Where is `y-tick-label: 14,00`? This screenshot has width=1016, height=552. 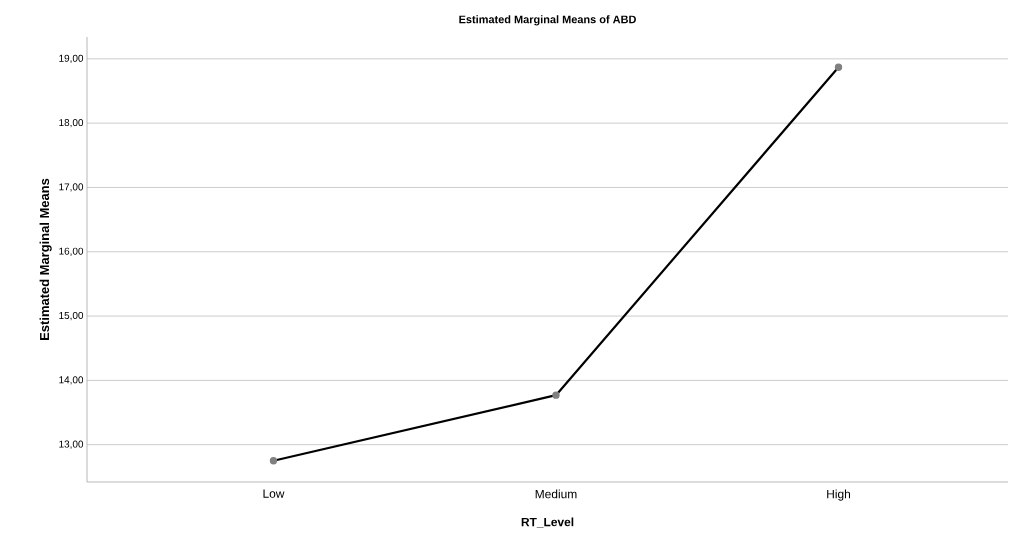 y-tick-label: 14,00 is located at coordinates (71, 380).